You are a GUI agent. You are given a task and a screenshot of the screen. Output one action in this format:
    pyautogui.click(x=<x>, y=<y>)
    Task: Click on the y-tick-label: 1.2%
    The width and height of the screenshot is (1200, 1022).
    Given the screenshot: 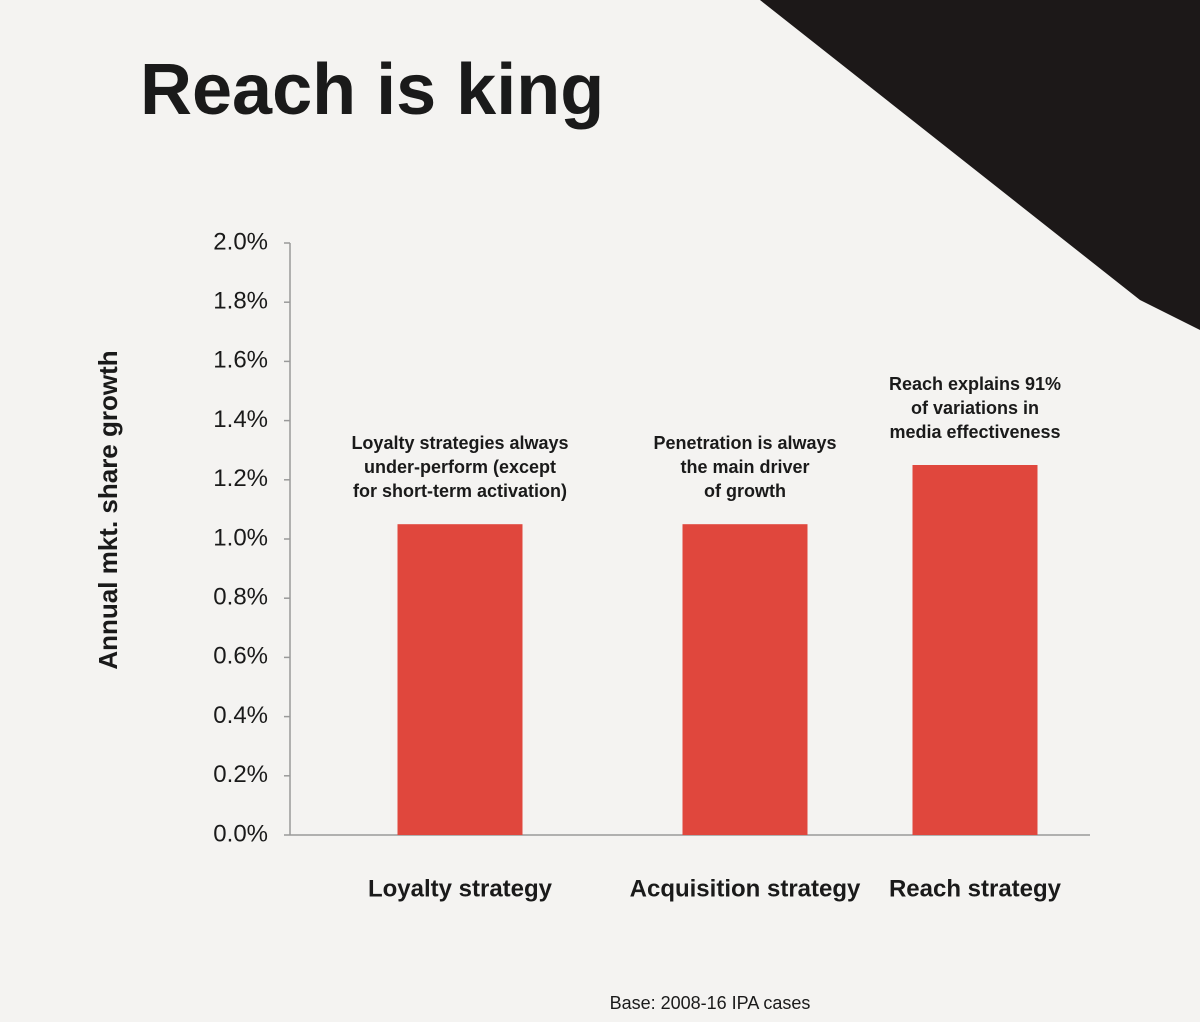 What is the action you would take?
    pyautogui.click(x=240, y=478)
    